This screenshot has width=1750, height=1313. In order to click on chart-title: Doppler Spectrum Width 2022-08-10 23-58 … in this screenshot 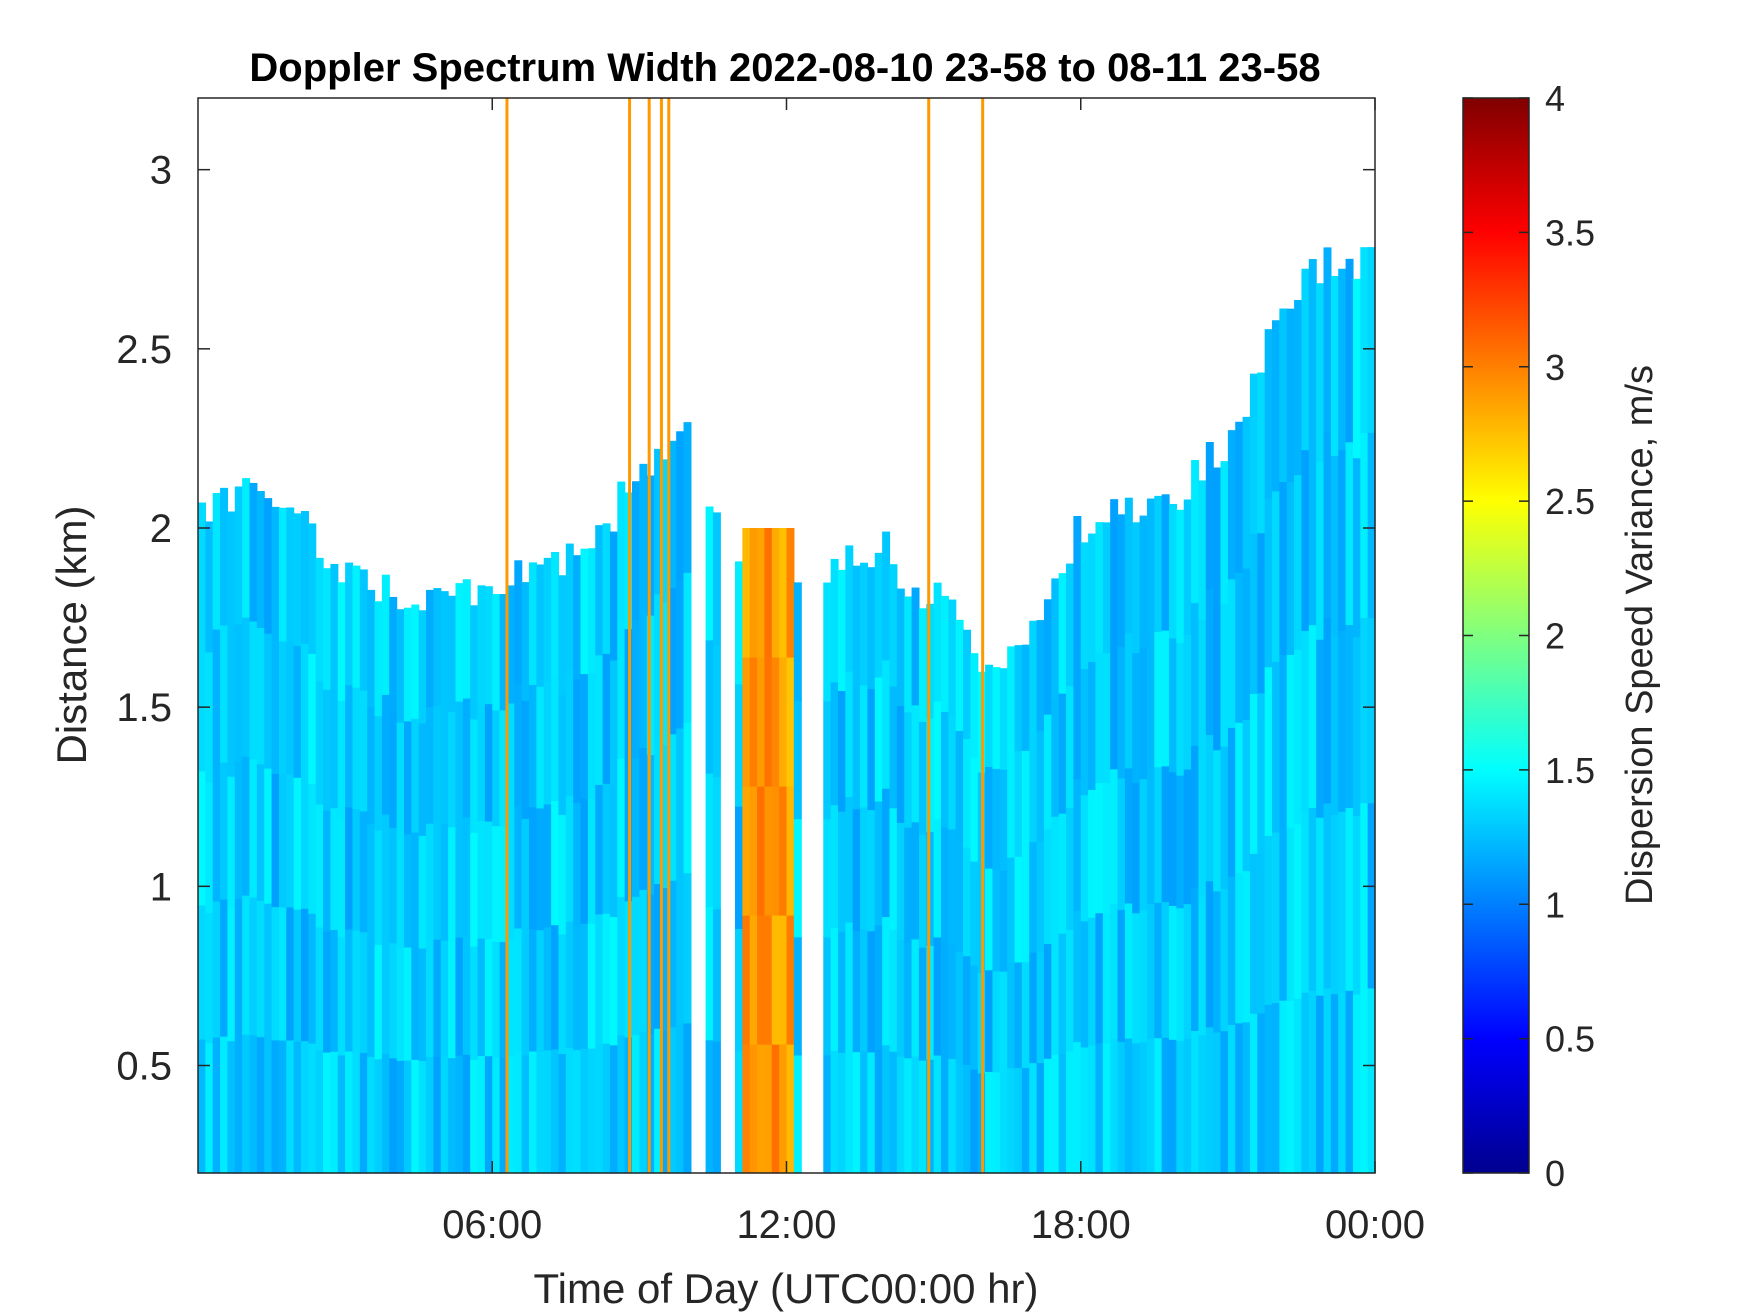, I will do `click(784, 68)`.